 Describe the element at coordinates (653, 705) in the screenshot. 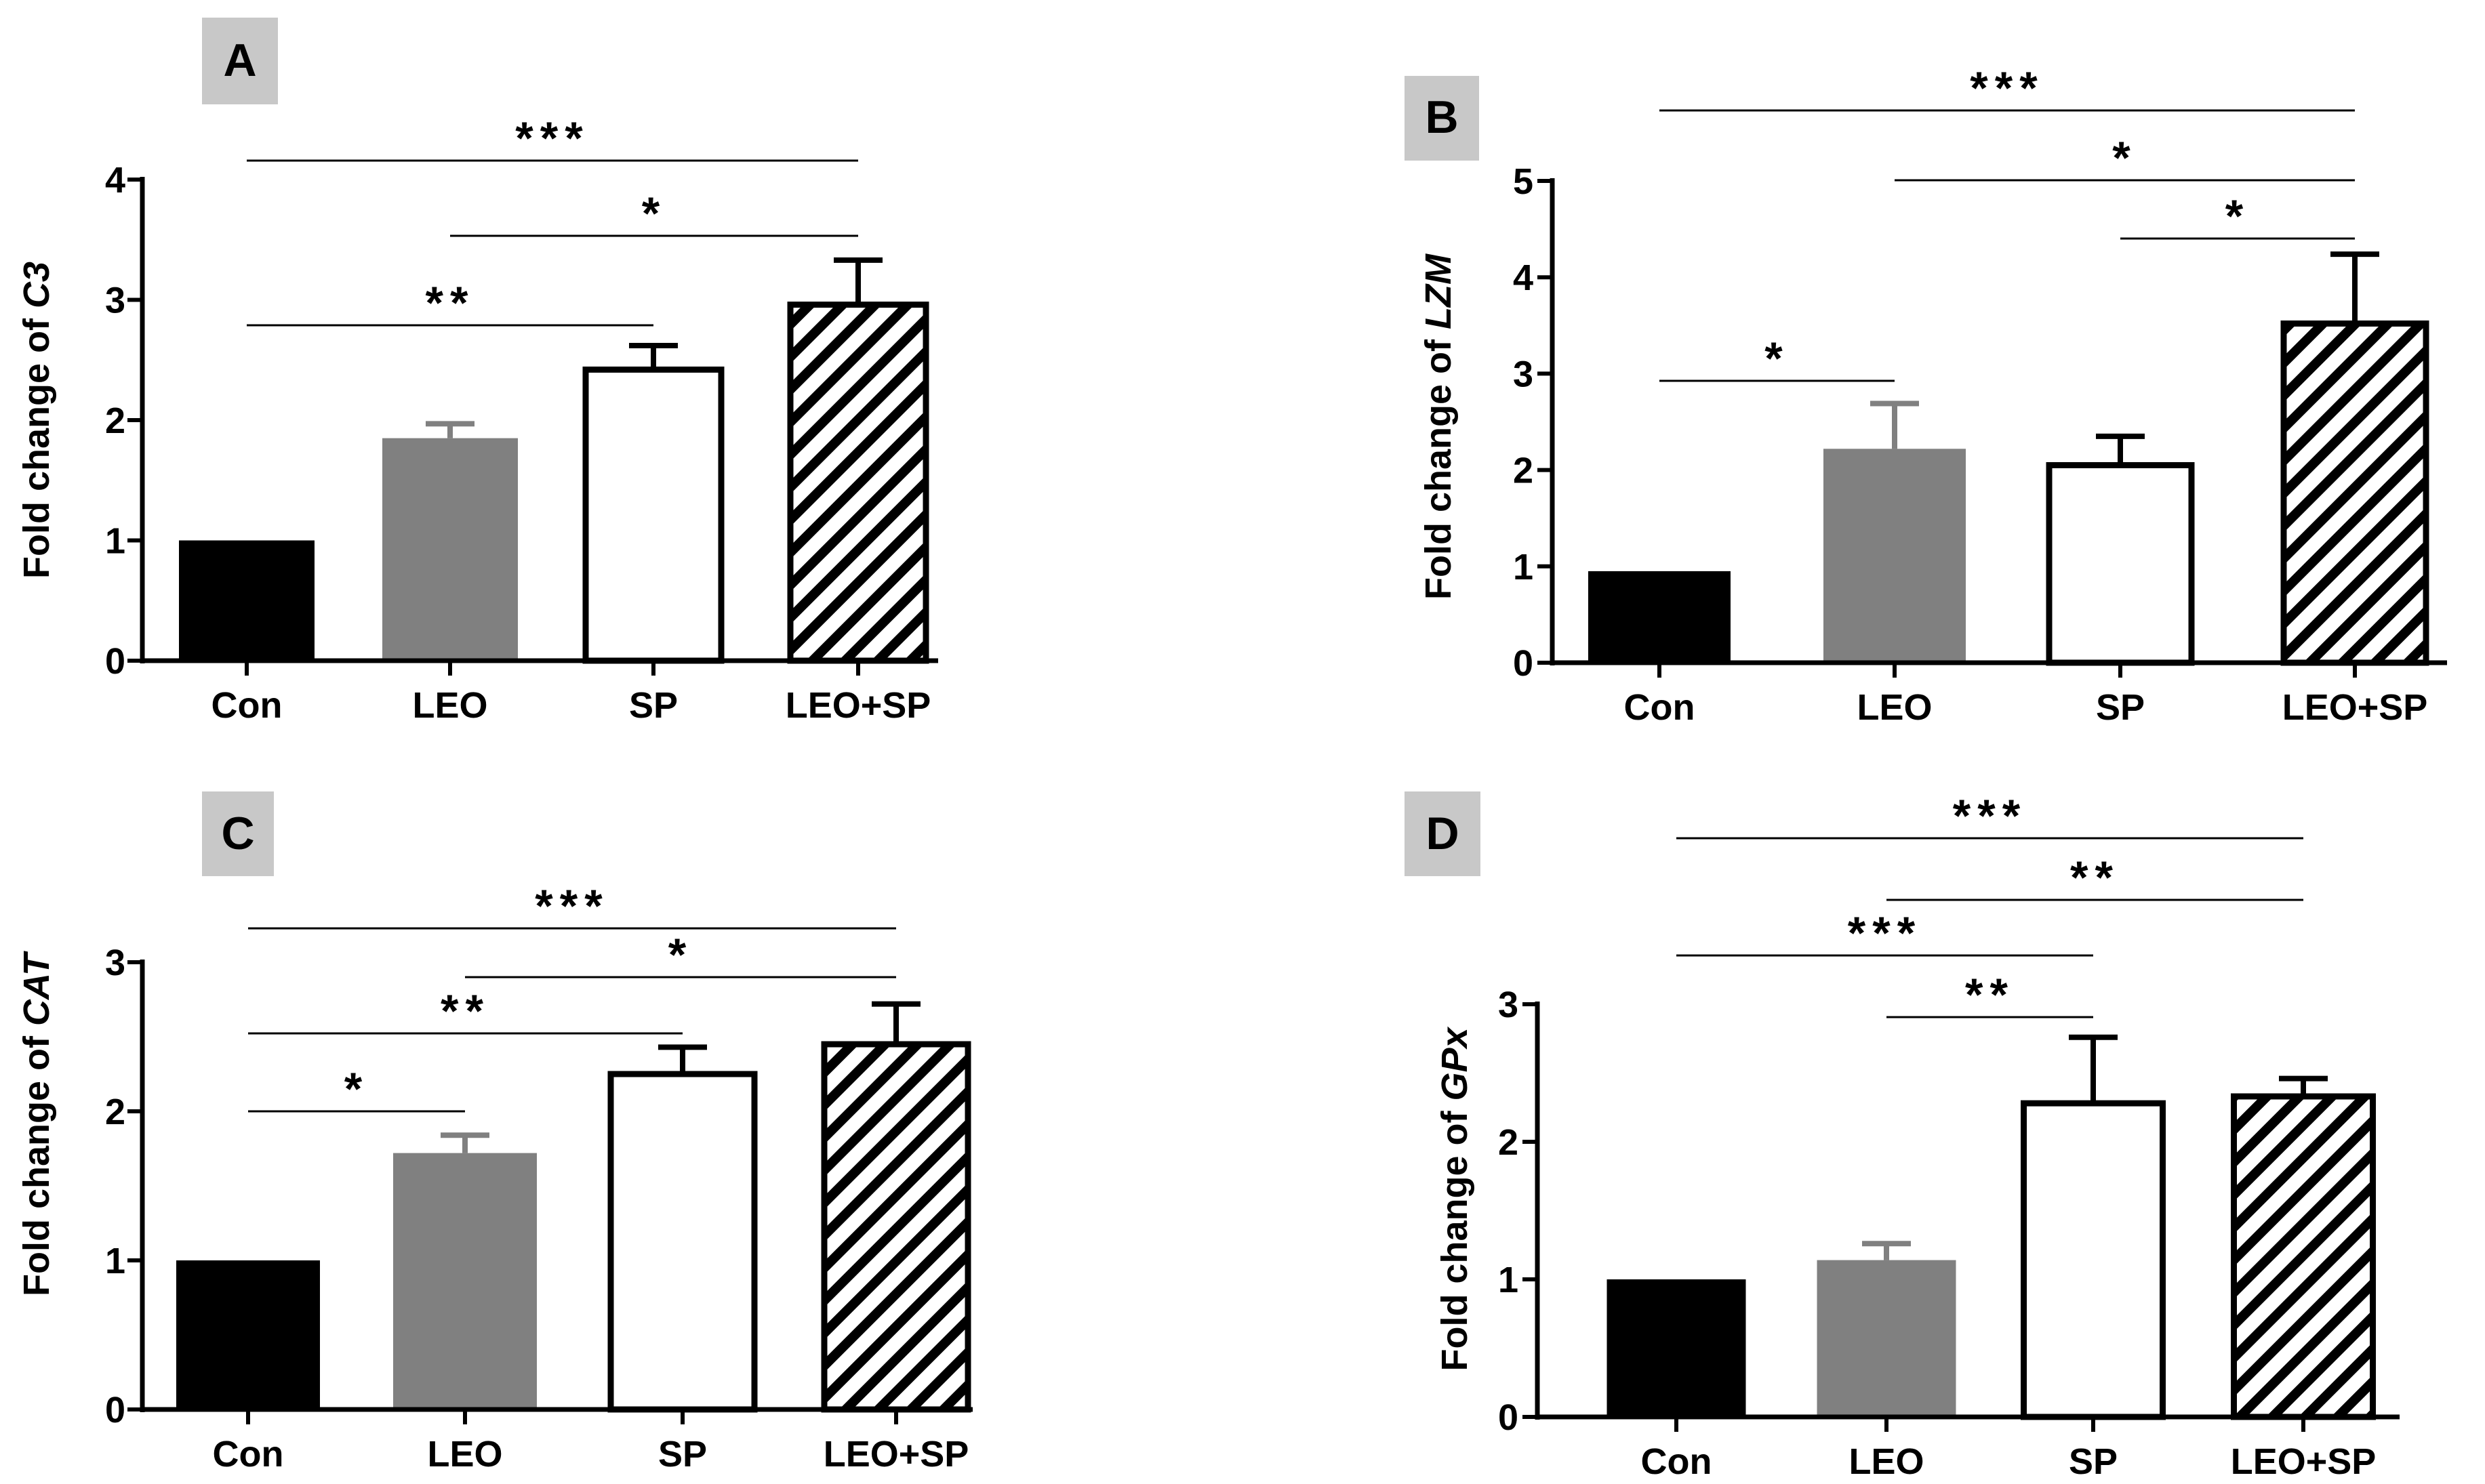

I see `panel-a-x-tick-label: SP` at that location.